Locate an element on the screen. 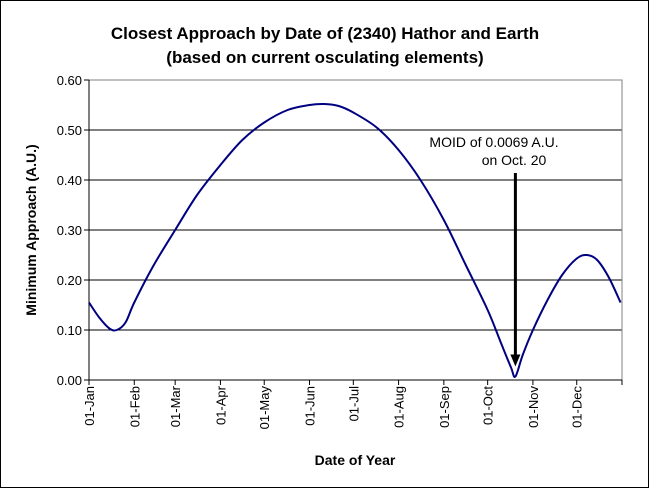 This screenshot has height=488, width=649. y-tick-label: 0.10 is located at coordinates (69, 330).